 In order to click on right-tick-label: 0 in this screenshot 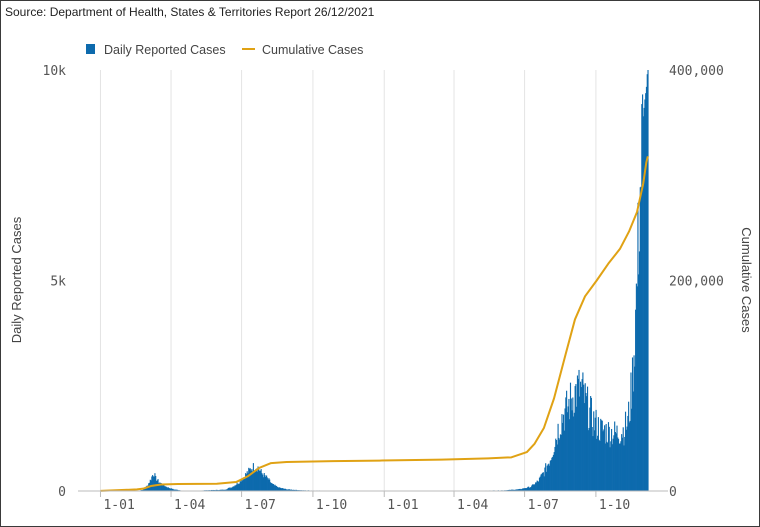, I will do `click(673, 492)`.